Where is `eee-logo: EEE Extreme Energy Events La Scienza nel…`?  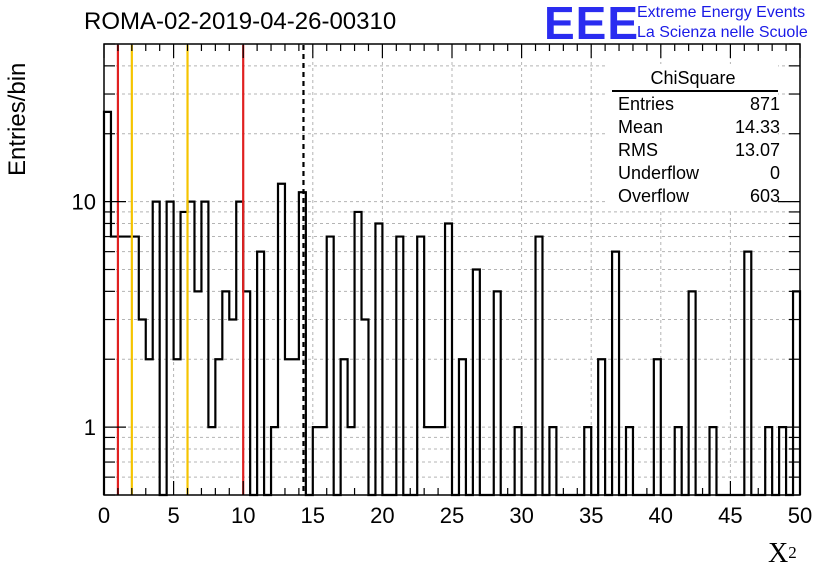 eee-logo: EEE Extreme Energy Events La Scienza nel… is located at coordinates (689, 24).